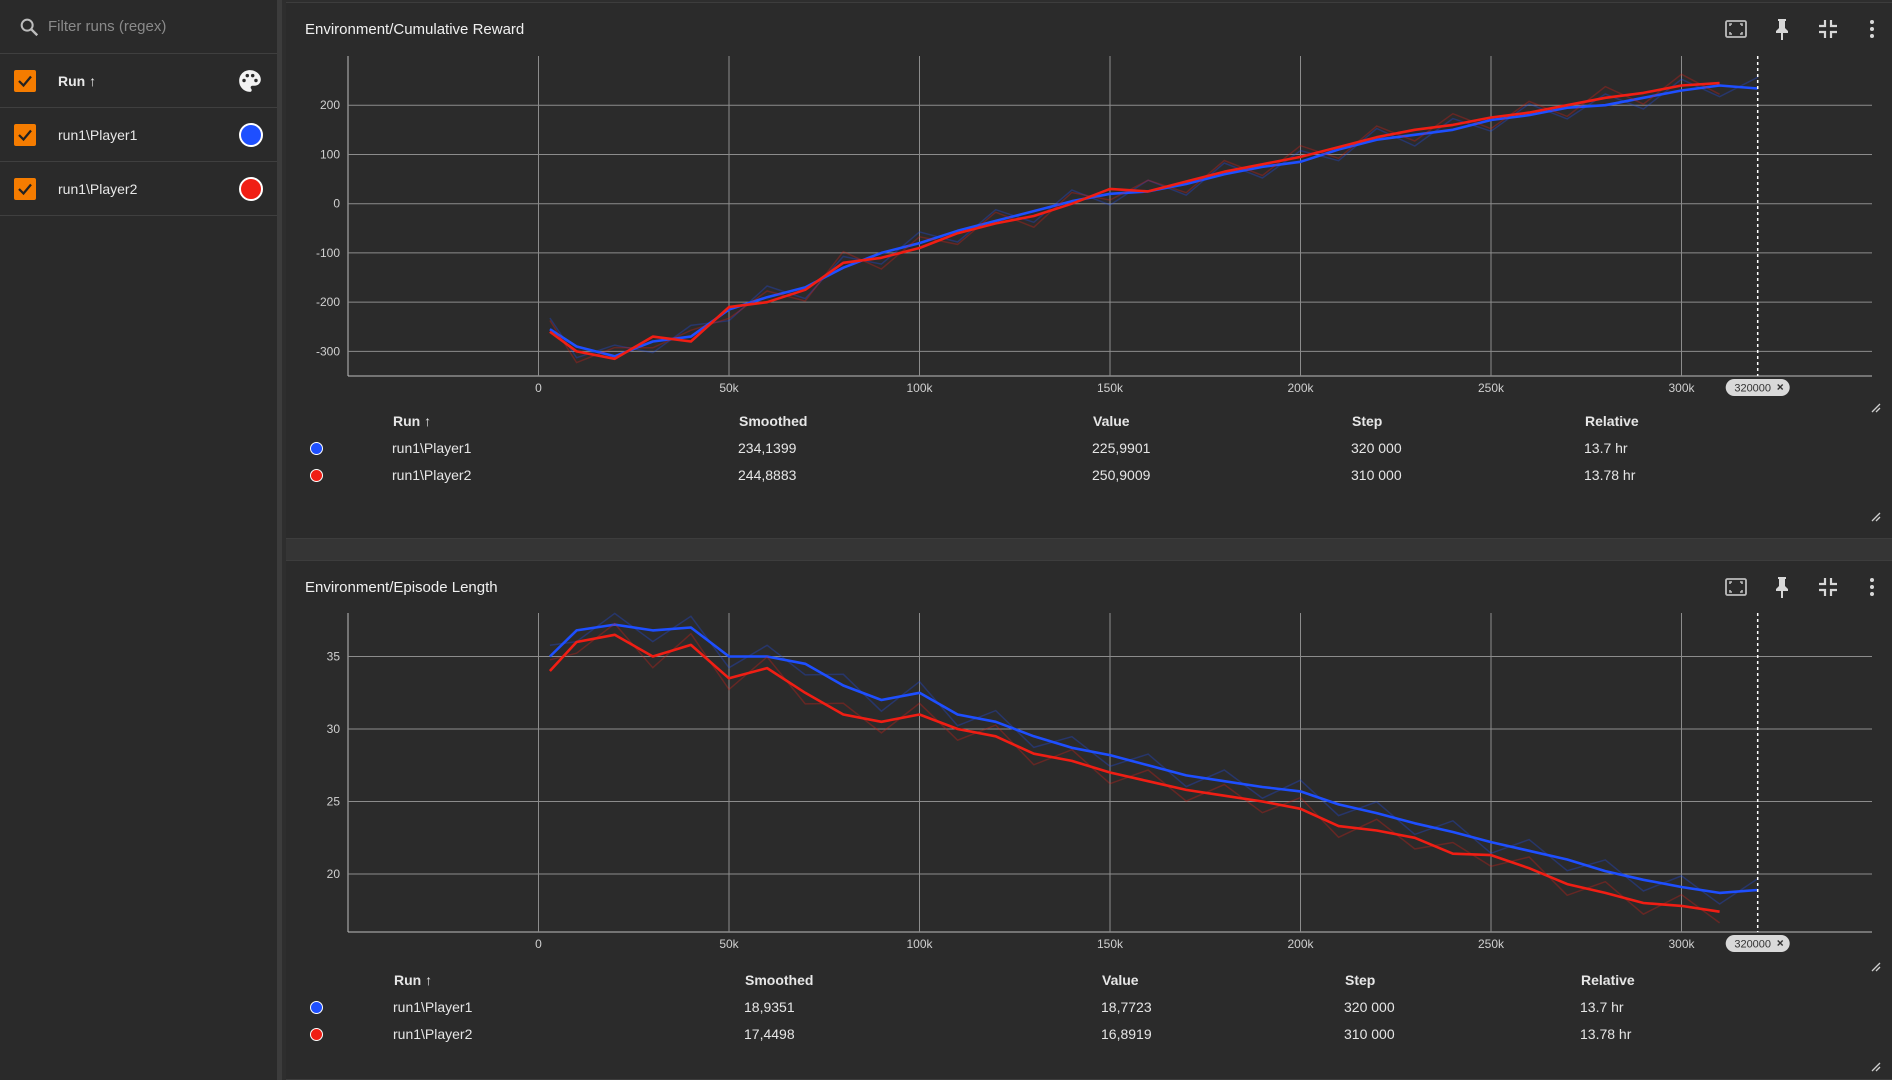 The height and width of the screenshot is (1080, 1892). I want to click on runs-header-row: Run ↑, so click(138, 81).